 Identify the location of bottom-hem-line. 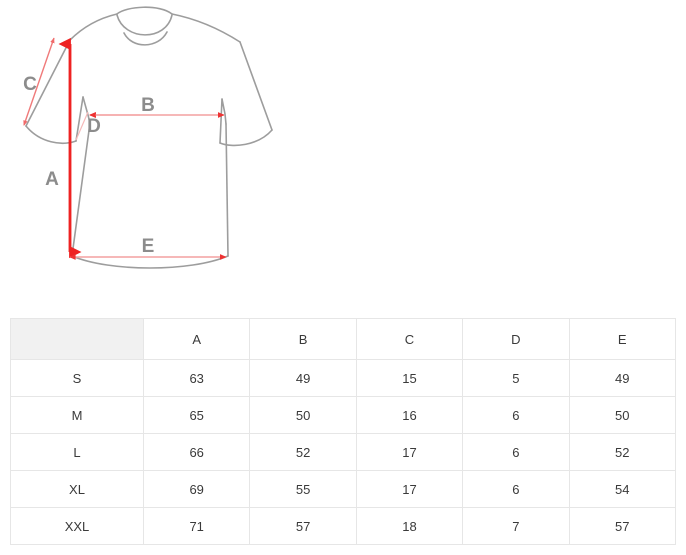
(150, 262).